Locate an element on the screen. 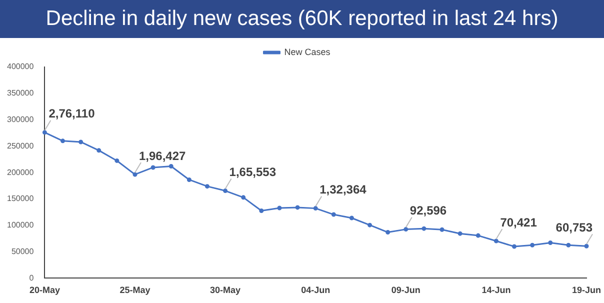 This screenshot has width=604, height=303. data-label: 70,421 is located at coordinates (519, 222).